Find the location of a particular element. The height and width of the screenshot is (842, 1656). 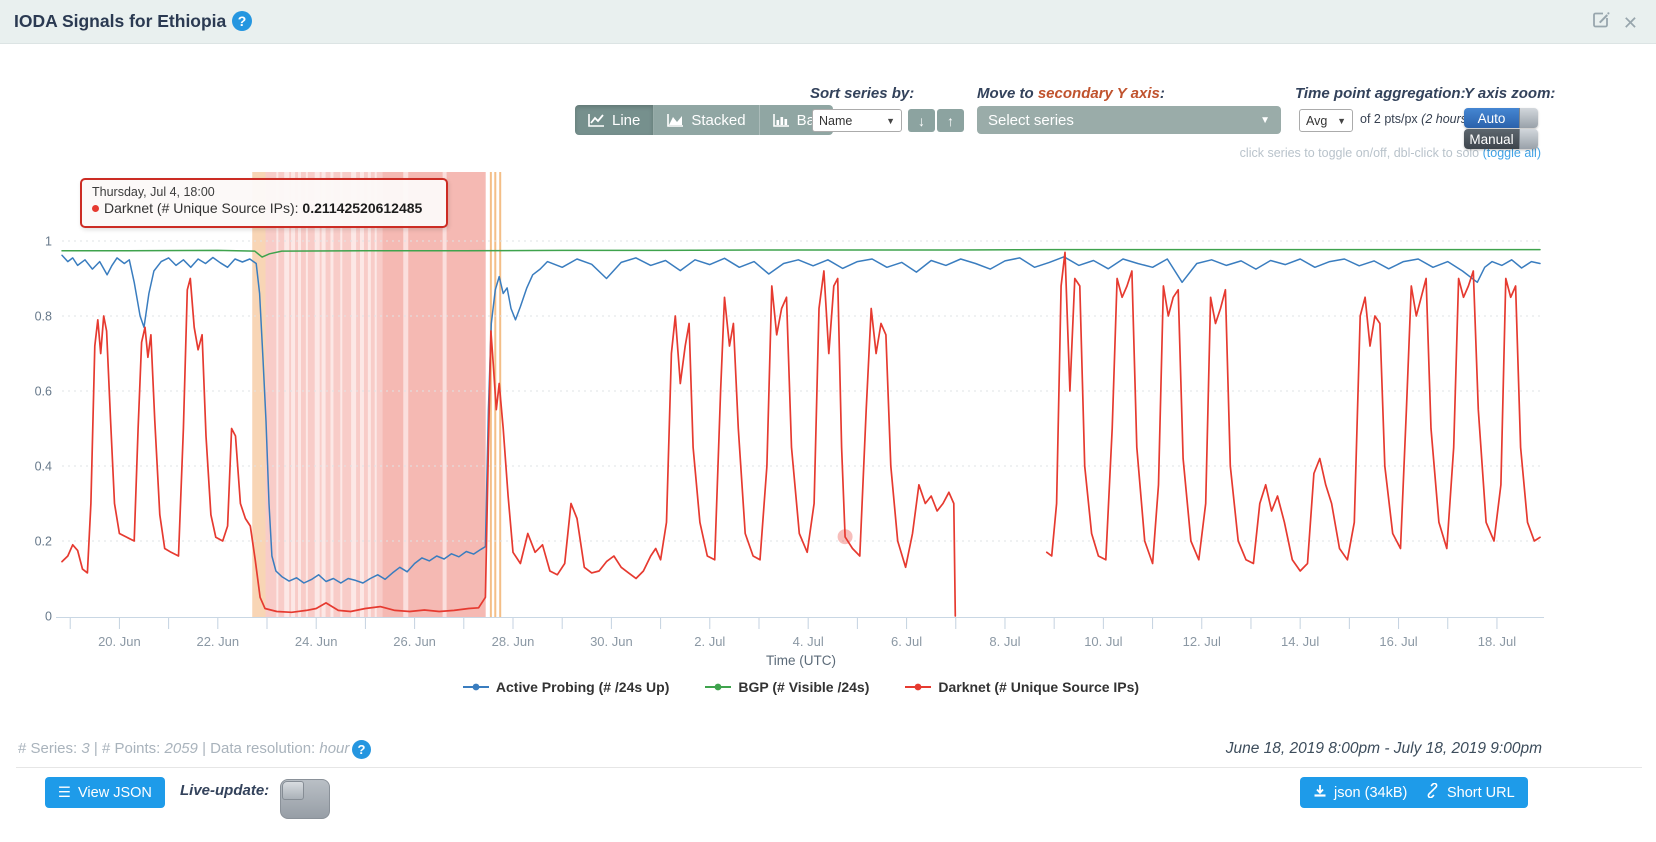

x-axis-tick-label: 10. Jul is located at coordinates (1103, 641).